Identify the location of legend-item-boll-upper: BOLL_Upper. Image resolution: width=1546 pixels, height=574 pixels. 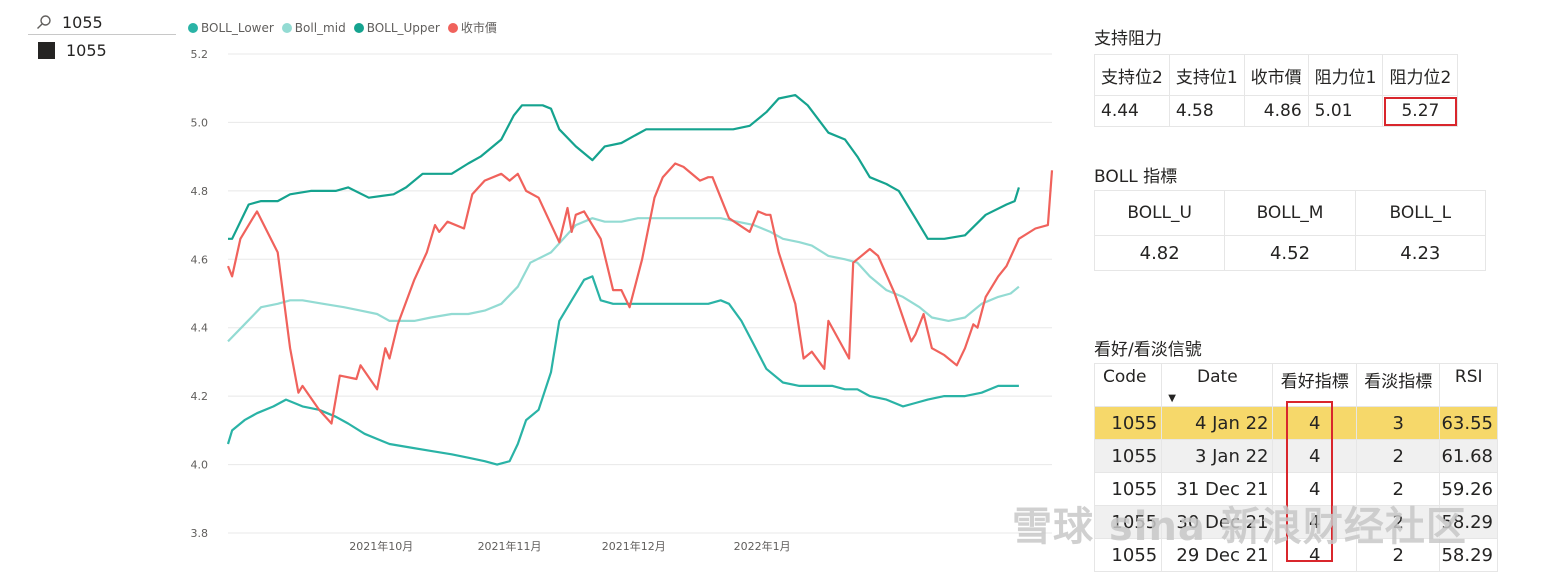
(396, 27).